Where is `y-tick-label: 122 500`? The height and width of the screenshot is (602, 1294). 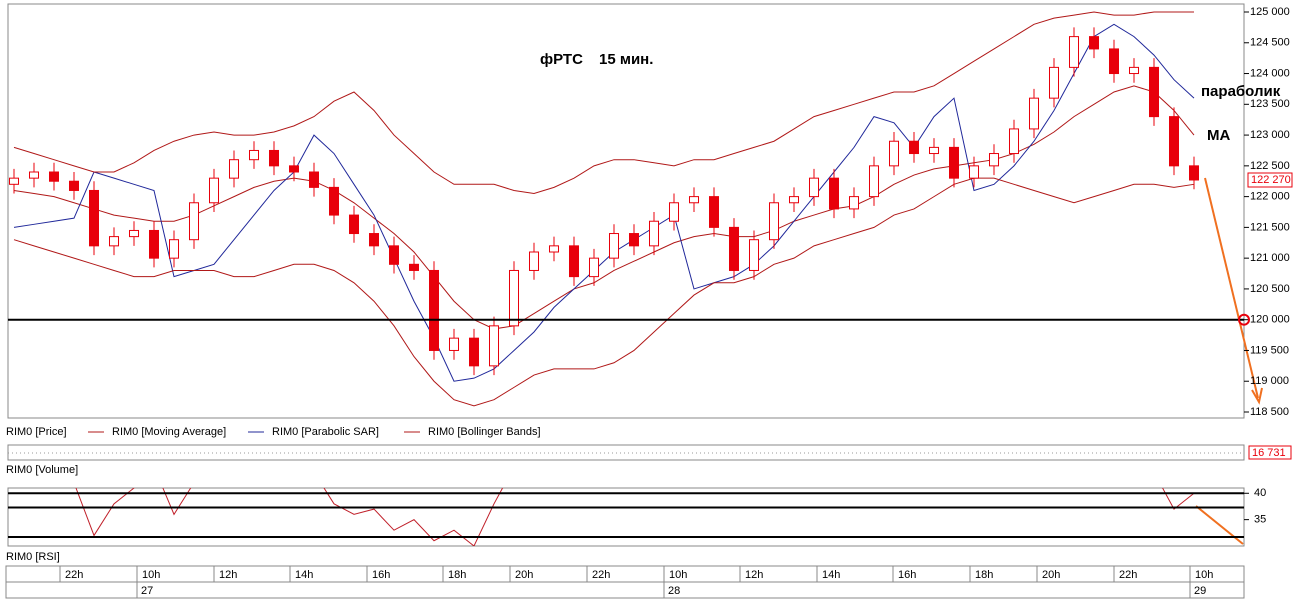
y-tick-label: 122 500 is located at coordinates (1270, 166).